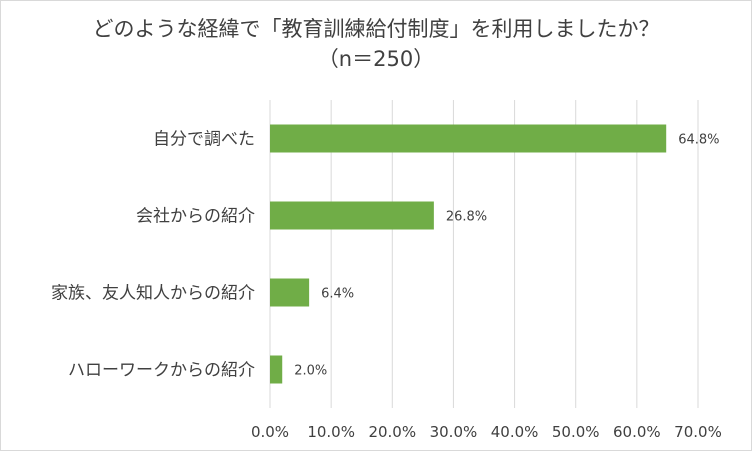  I want to click on x-tick-label: 60.0%, so click(637, 432).